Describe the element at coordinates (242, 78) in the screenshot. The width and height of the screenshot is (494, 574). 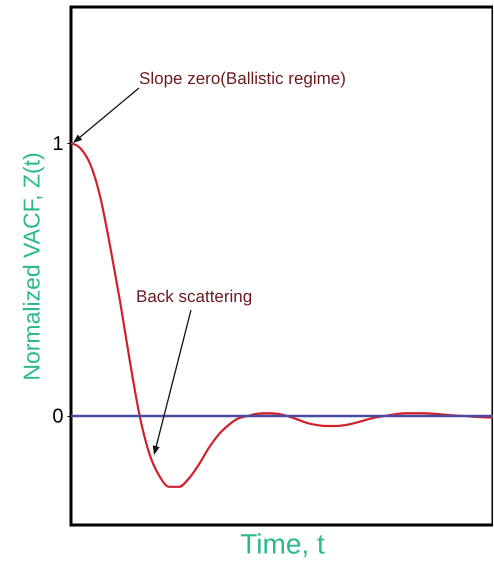
I see `annotation: Slope zero(Ballistic regime)` at that location.